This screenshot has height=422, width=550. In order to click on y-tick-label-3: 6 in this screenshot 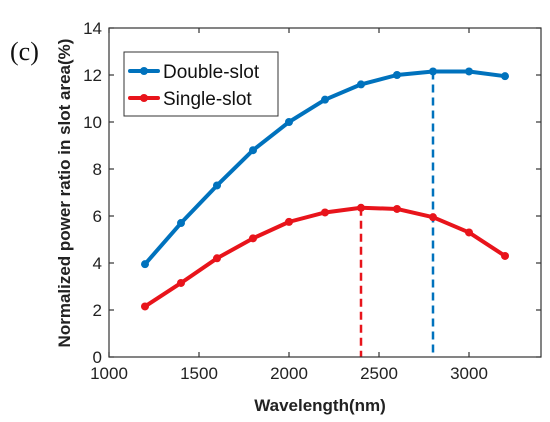, I will do `click(97, 216)`.